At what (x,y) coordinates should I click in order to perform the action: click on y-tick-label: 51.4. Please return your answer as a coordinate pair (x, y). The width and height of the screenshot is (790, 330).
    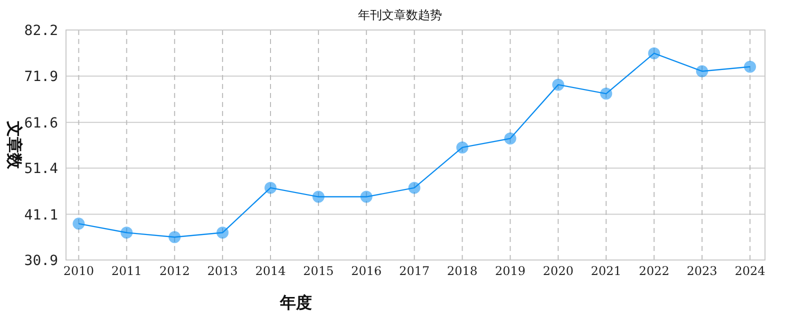
    Looking at the image, I should click on (41, 169).